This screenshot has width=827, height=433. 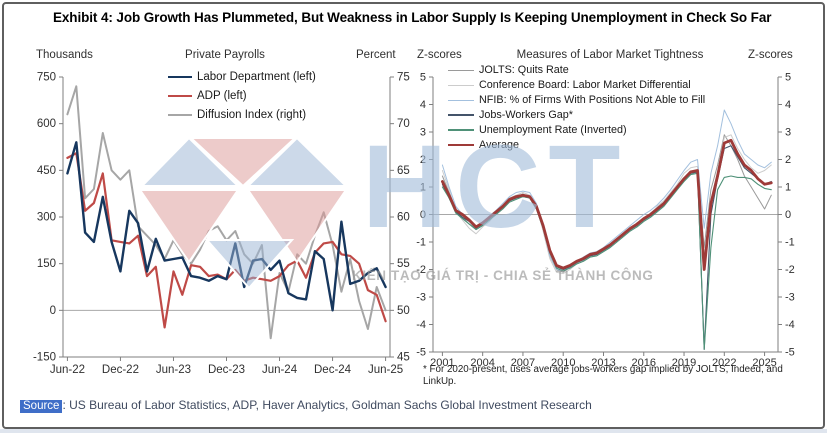 I want to click on x-tick-label: Jun-25, so click(x=385, y=370).